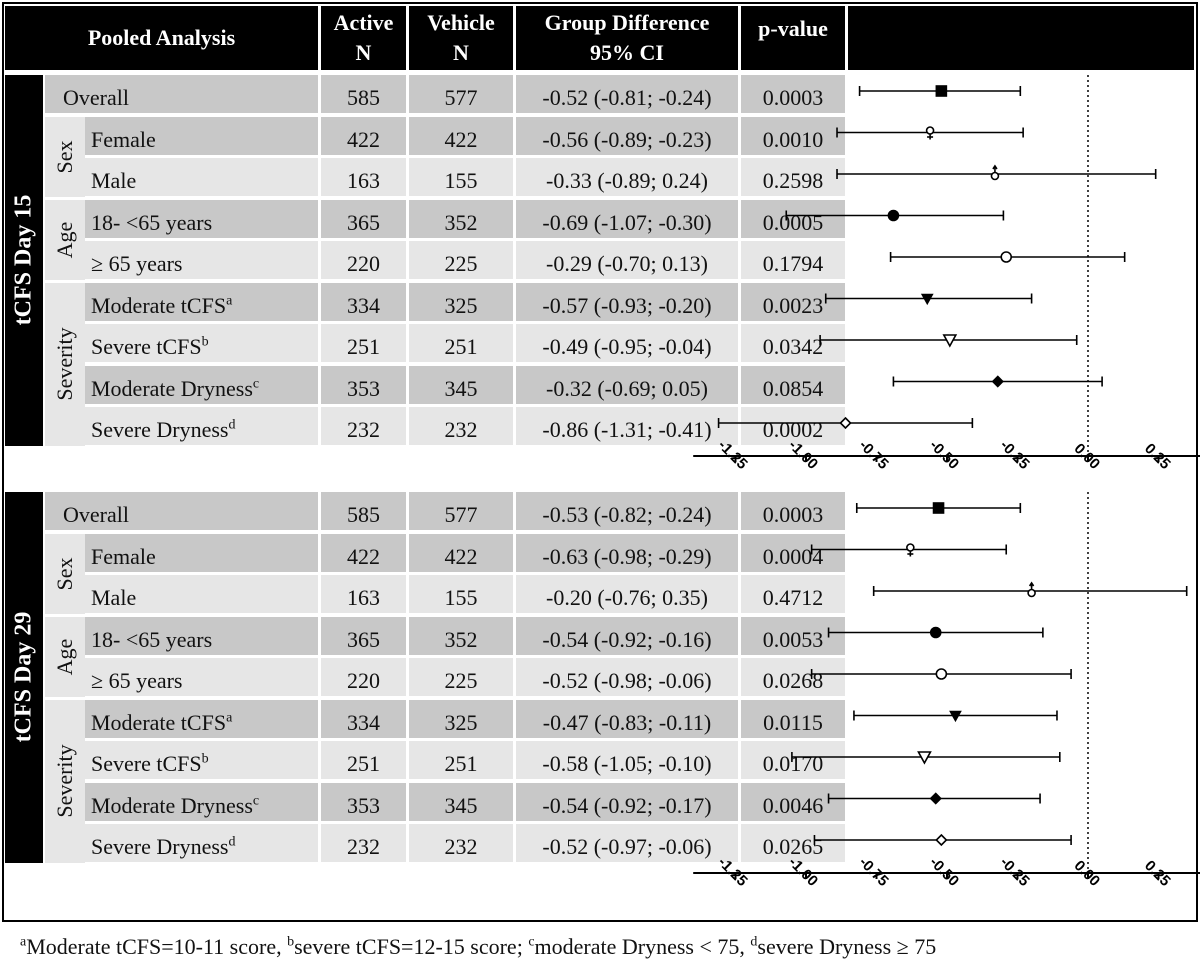  What do you see at coordinates (793, 177) in the screenshot?
I see `p-value-cell: 0.2598` at bounding box center [793, 177].